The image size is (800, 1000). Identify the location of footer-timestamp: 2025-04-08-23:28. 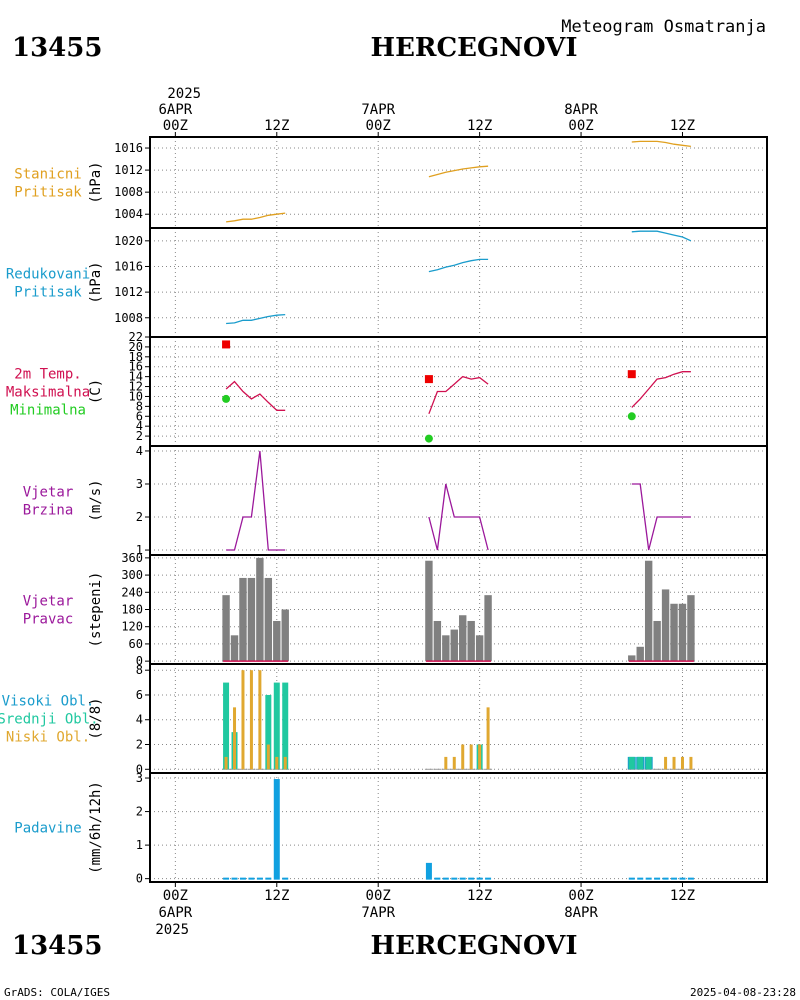
(743, 992).